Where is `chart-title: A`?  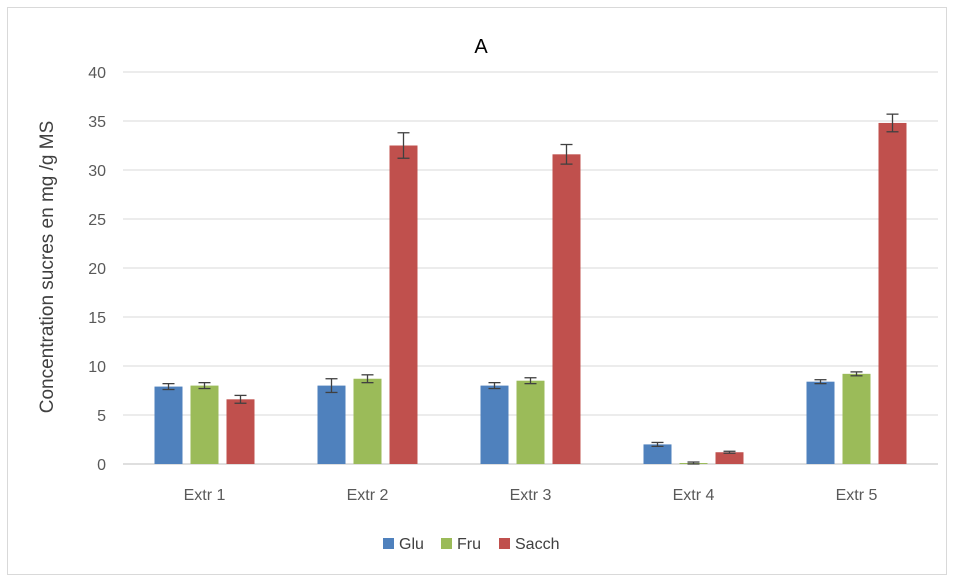
chart-title: A is located at coordinates (481, 47).